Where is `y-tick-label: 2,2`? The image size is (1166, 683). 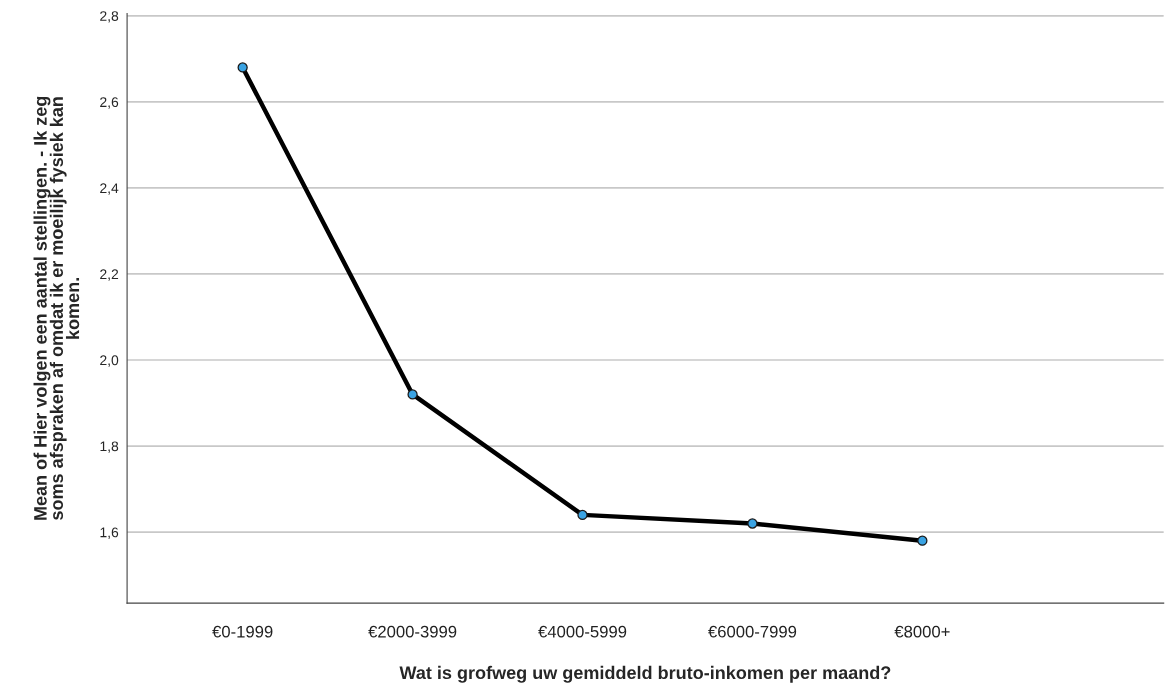
y-tick-label: 2,2 is located at coordinates (109, 275).